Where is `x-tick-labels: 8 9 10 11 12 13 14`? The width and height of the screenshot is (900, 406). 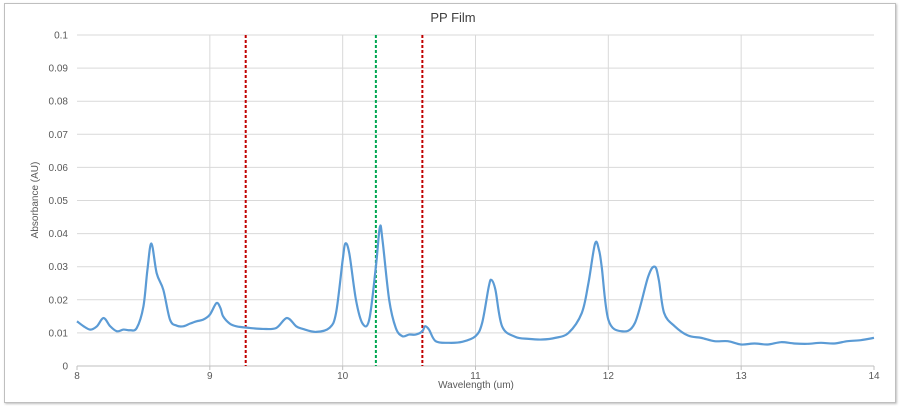
x-tick-labels: 8 9 10 11 12 13 14 is located at coordinates (477, 376).